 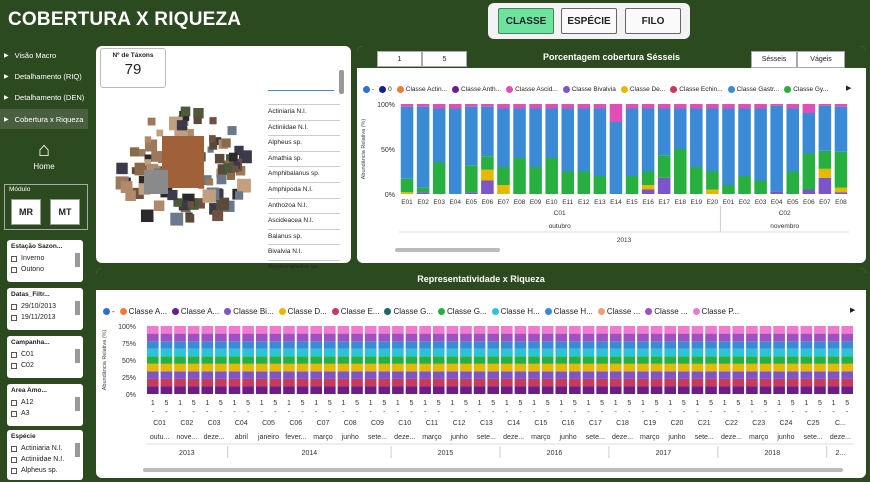 What do you see at coordinates (774, 59) in the screenshot?
I see `toggle-sesseis: Sésseis` at bounding box center [774, 59].